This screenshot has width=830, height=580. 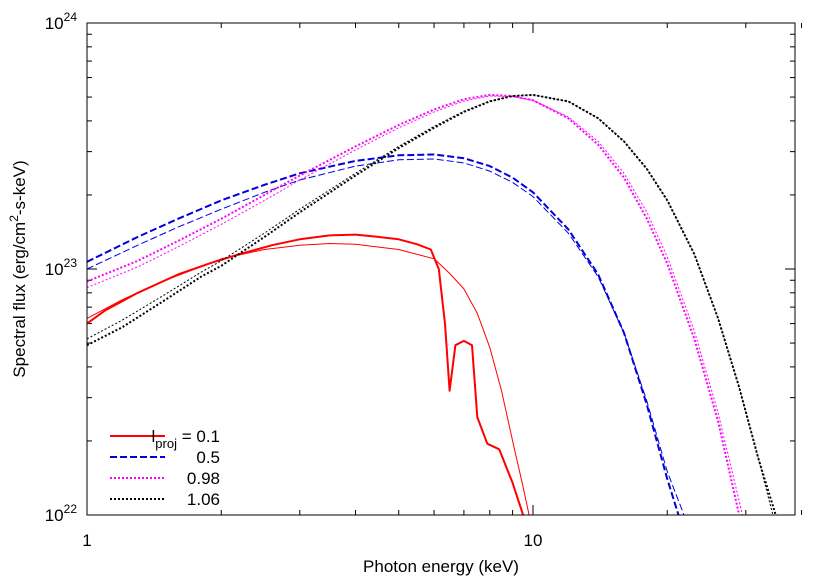 I want to click on x-tick-label: 1, so click(x=86, y=540).